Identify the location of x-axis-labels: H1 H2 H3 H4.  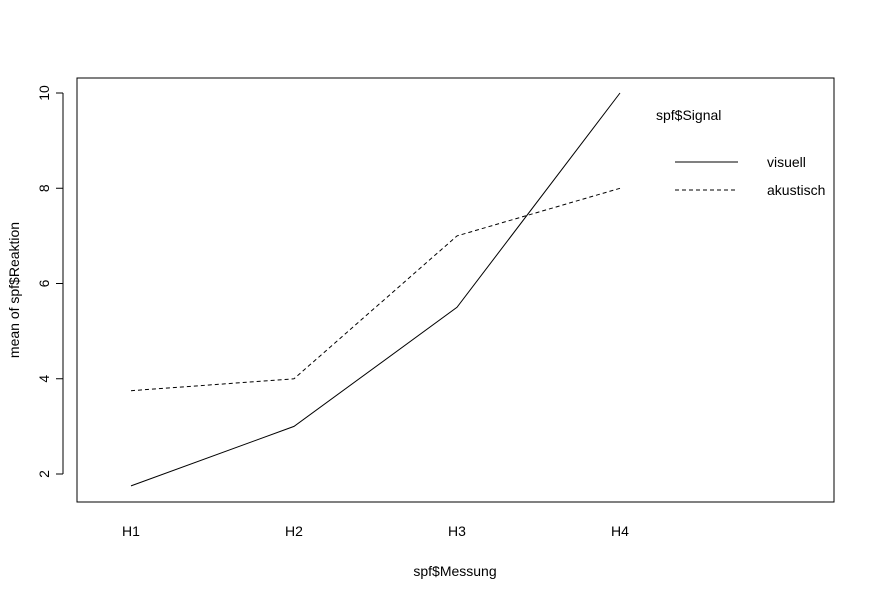
(375, 531).